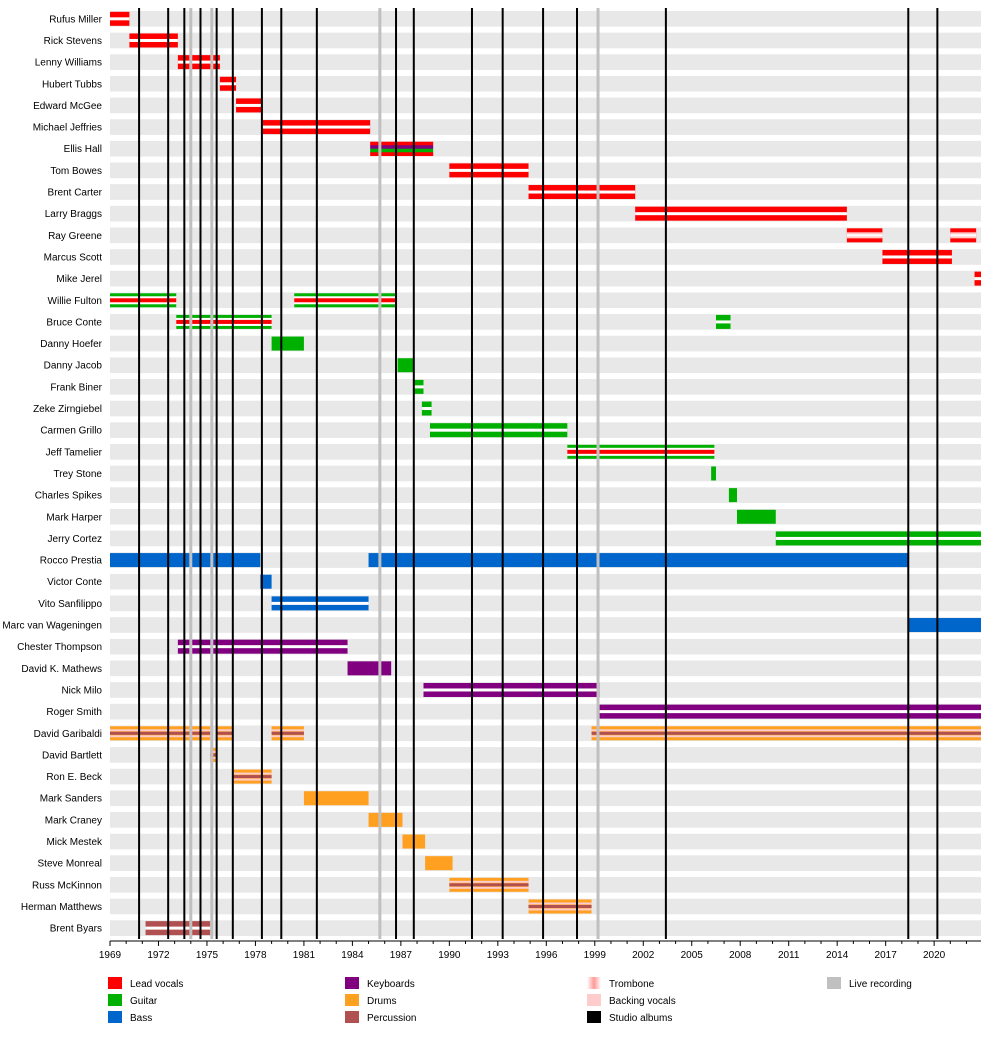 The height and width of the screenshot is (1044, 1000). What do you see at coordinates (449, 955) in the screenshot?
I see `tick-label-1990: 1990` at bounding box center [449, 955].